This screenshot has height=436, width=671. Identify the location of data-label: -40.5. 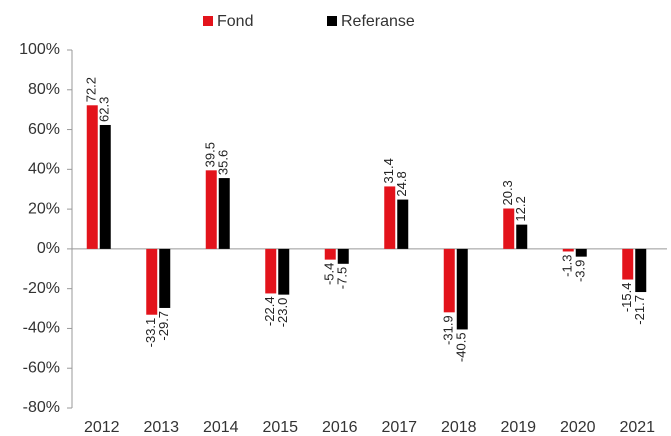
(461, 347).